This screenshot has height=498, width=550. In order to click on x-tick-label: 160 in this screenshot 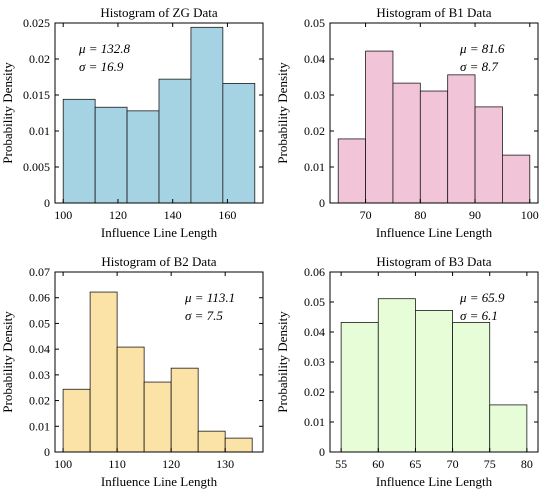, I will do `click(227, 215)`.